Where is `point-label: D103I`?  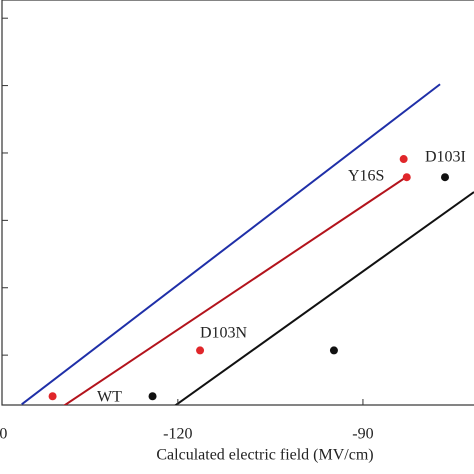 point-label: D103I is located at coordinates (445, 157).